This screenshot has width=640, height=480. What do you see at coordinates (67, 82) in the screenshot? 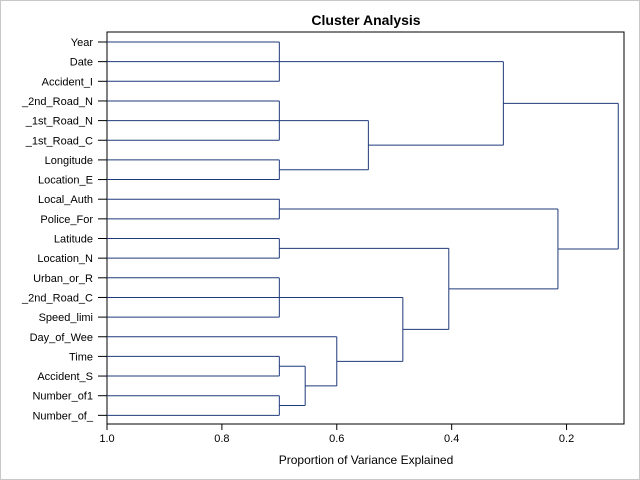
I see `leaf-label: Accident_I` at bounding box center [67, 82].